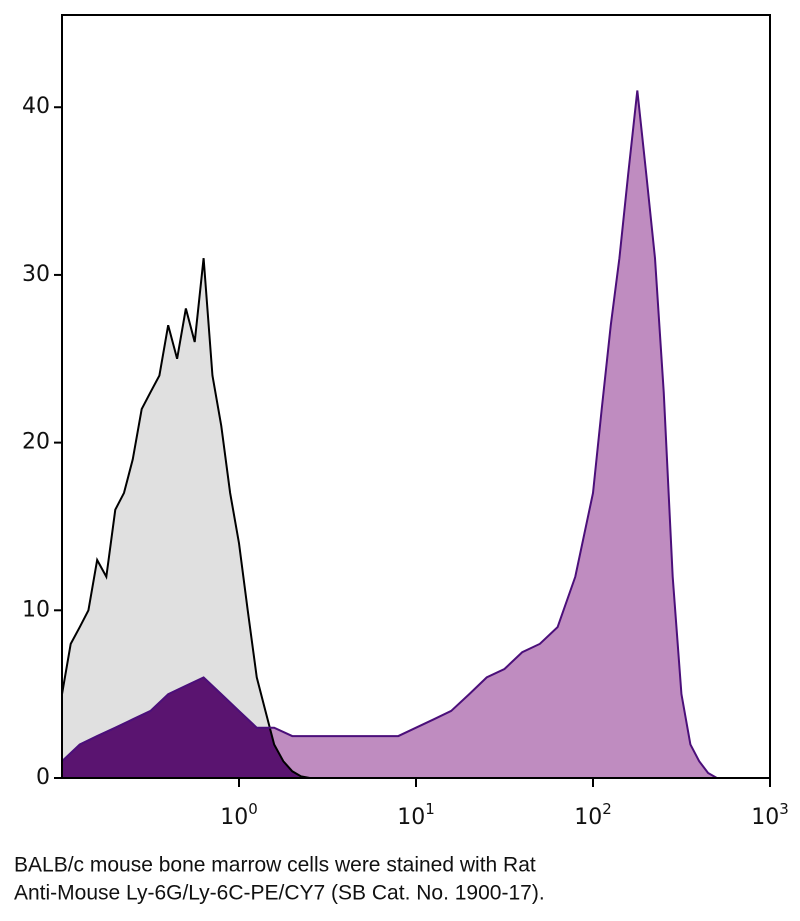 The image size is (800, 921). Describe the element at coordinates (784, 809) in the screenshot. I see `x-tick-exponent: 3` at that location.